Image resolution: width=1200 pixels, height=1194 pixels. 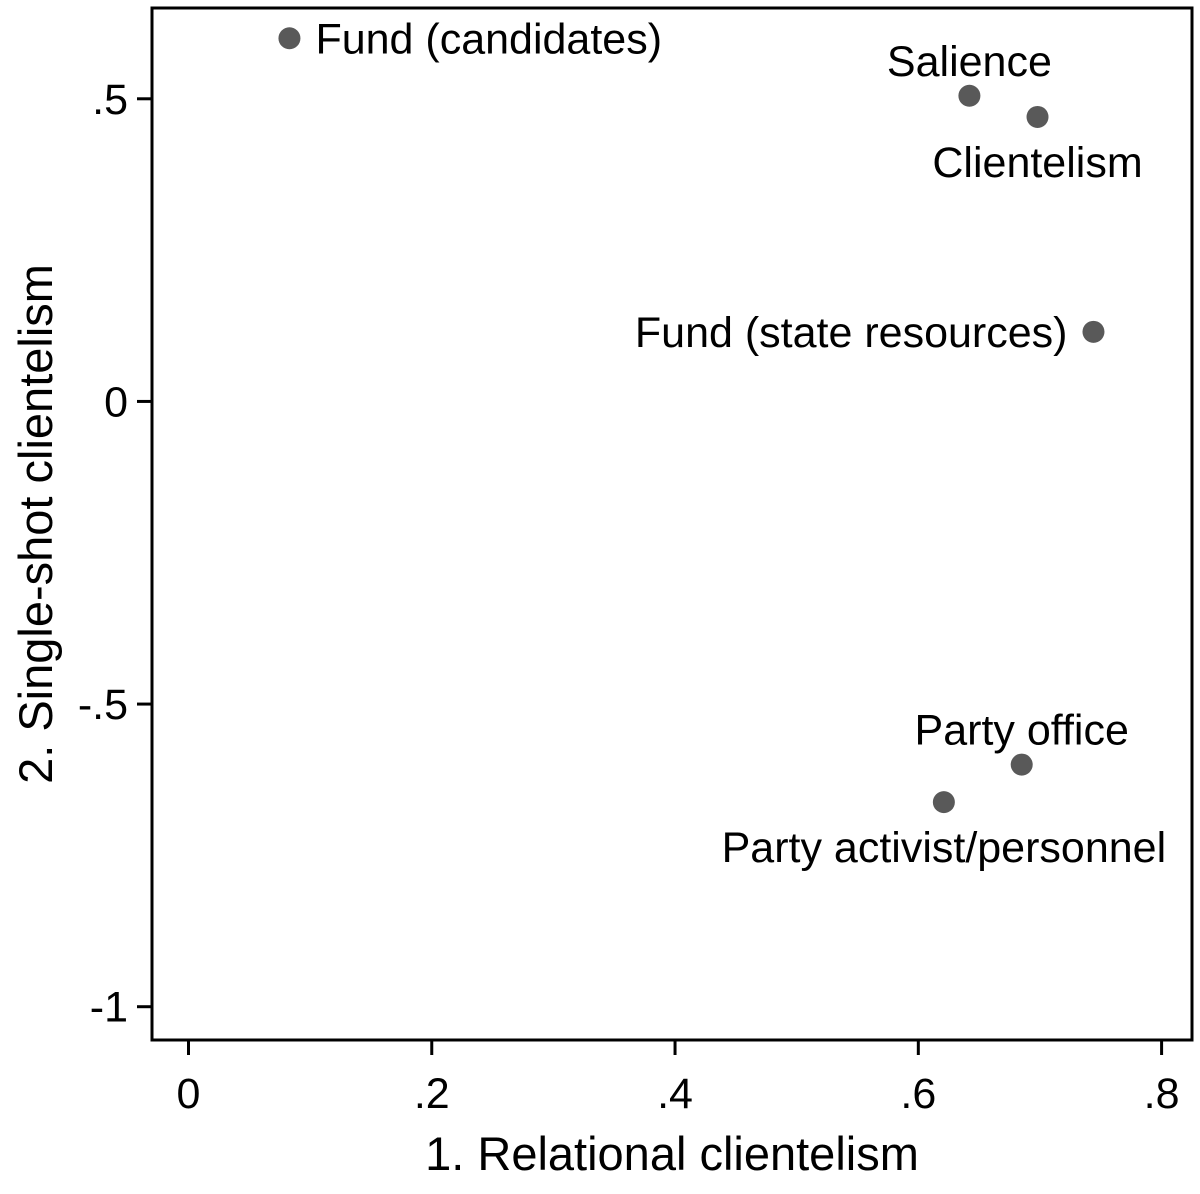 What do you see at coordinates (1022, 731) in the screenshot?
I see `point-label: Party office` at bounding box center [1022, 731].